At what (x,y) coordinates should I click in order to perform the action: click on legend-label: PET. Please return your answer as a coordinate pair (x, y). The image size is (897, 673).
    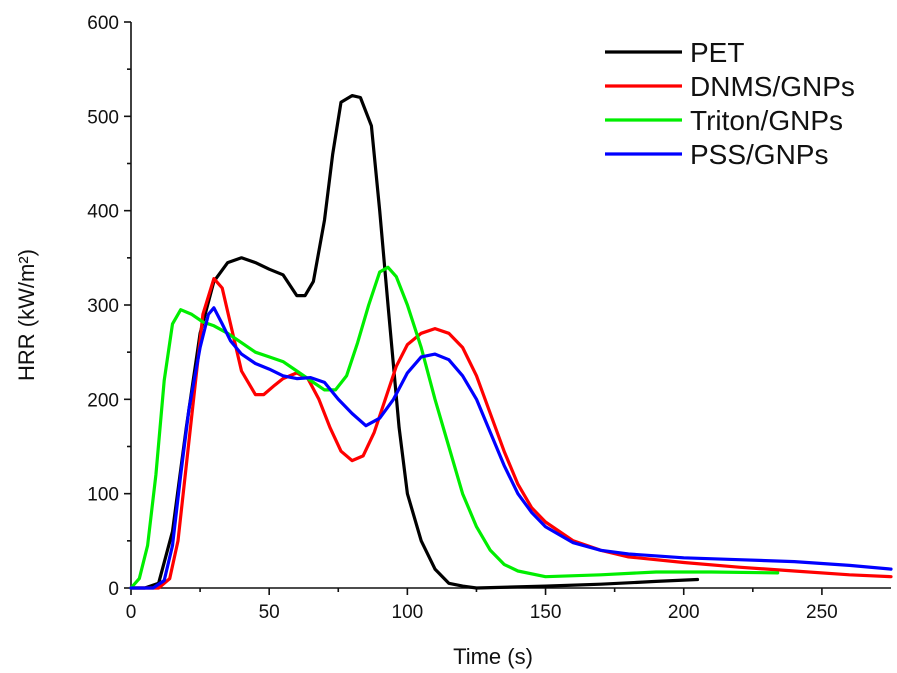
    Looking at the image, I should click on (717, 52).